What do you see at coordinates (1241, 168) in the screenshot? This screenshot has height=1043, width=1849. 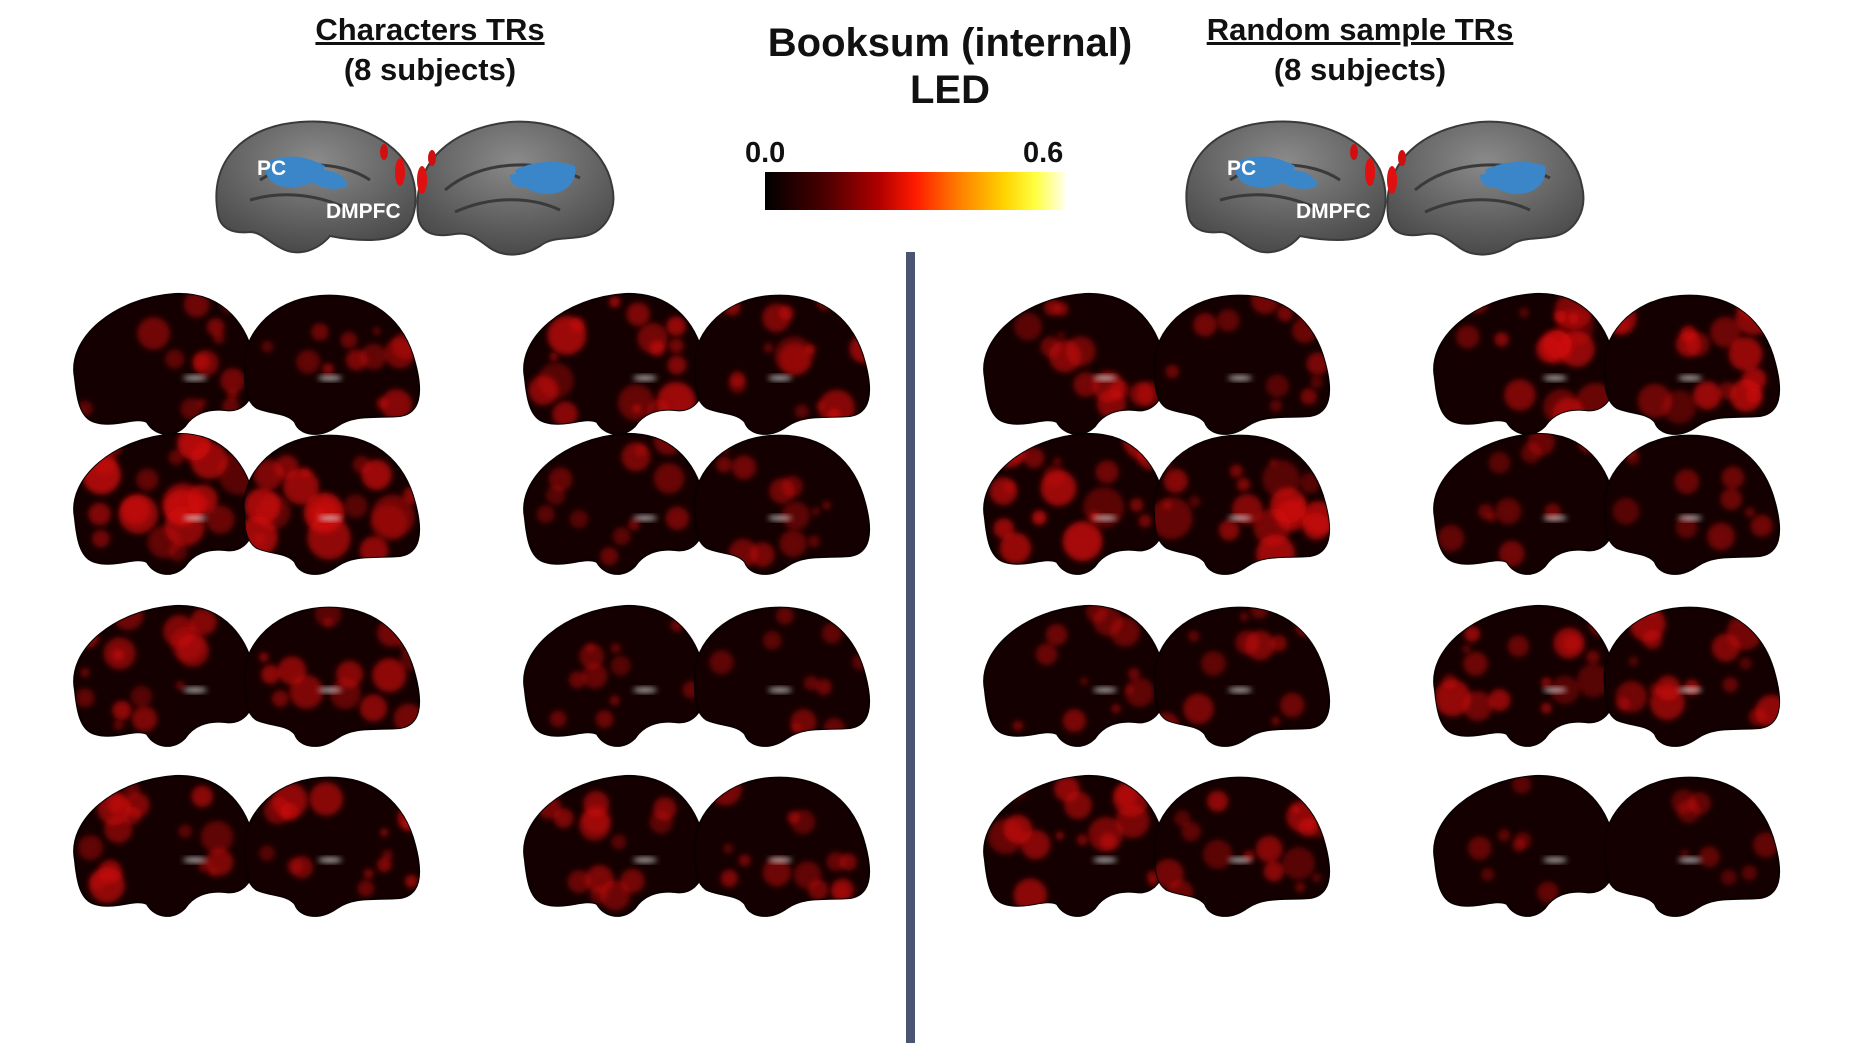 I see `roi-label-pc: PC` at bounding box center [1241, 168].